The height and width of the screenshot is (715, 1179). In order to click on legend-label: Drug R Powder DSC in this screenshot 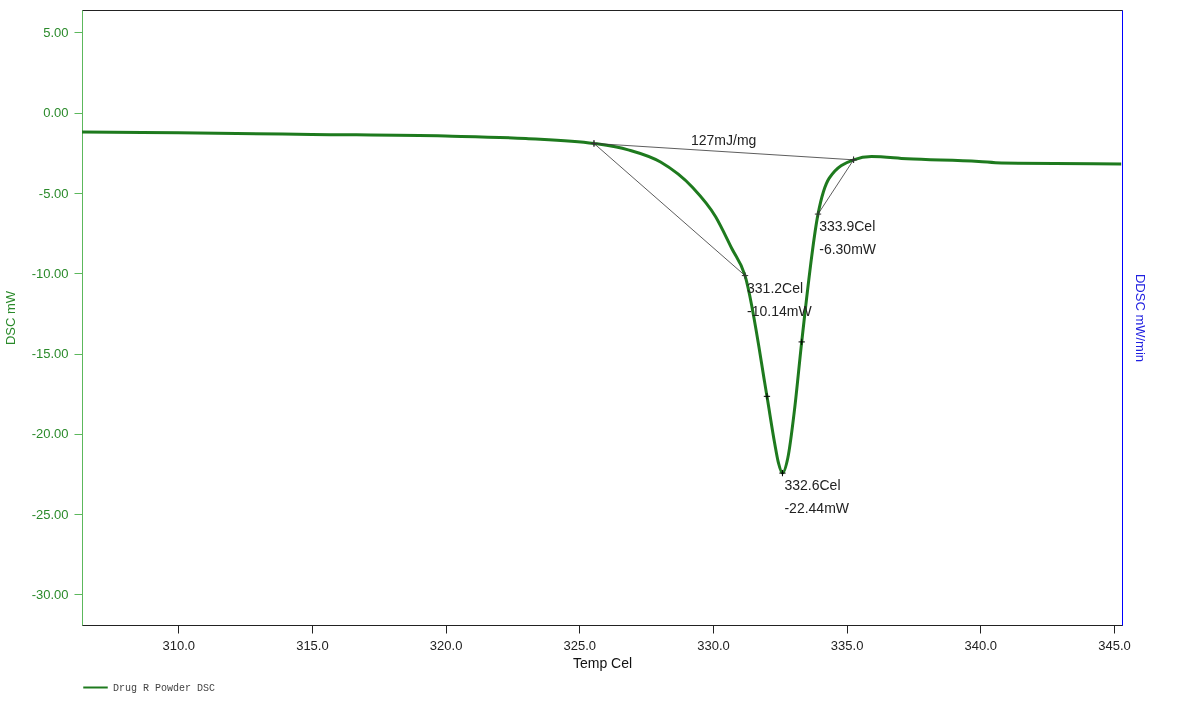, I will do `click(164, 688)`.